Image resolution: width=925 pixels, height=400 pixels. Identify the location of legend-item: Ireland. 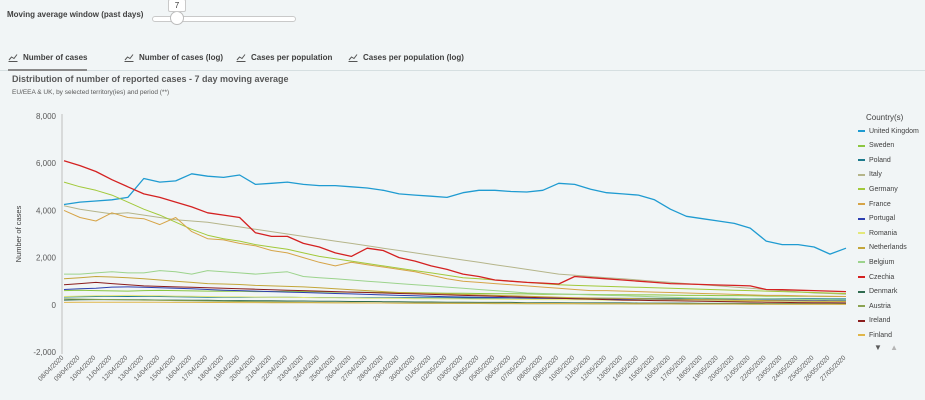
(874, 321).